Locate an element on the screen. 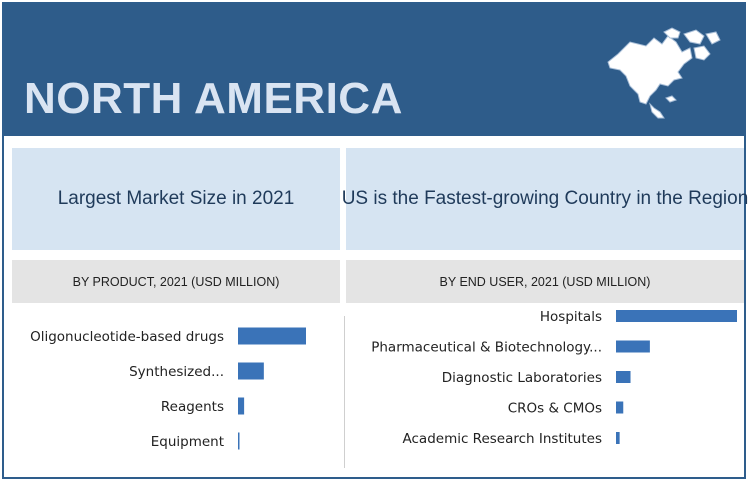 The height and width of the screenshot is (483, 750). category-label: Reagents is located at coordinates (192, 407).